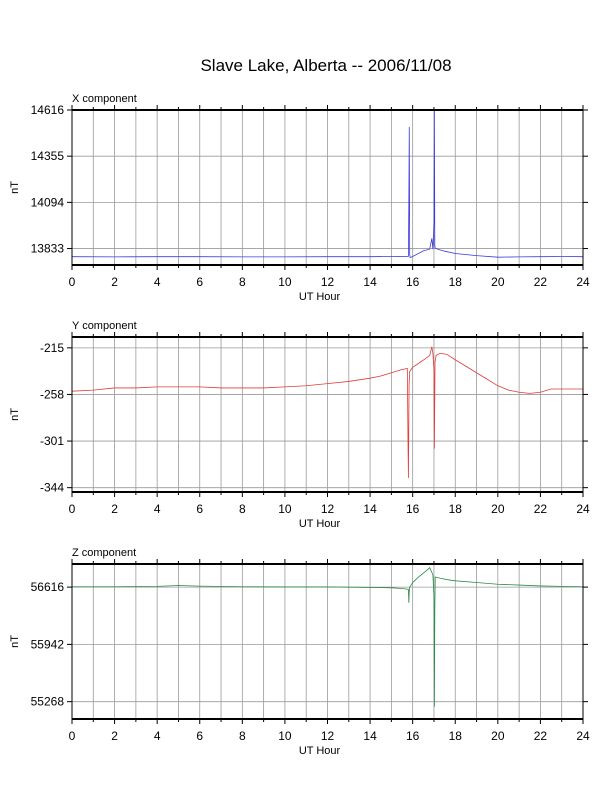 The image size is (612, 792). What do you see at coordinates (456, 736) in the screenshot?
I see `panel-3-xtick-label: 18` at bounding box center [456, 736].